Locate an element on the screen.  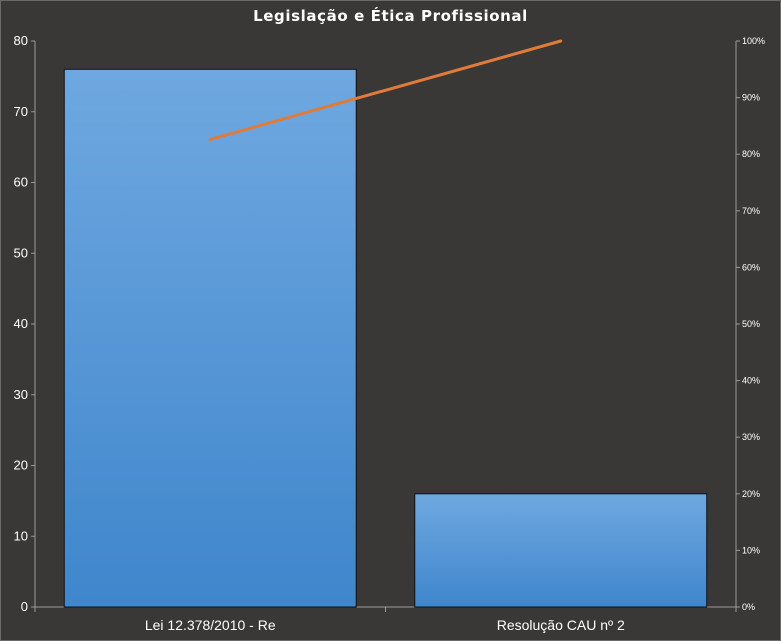
chart-title: Legislação e Ética Profissional is located at coordinates (390, 16).